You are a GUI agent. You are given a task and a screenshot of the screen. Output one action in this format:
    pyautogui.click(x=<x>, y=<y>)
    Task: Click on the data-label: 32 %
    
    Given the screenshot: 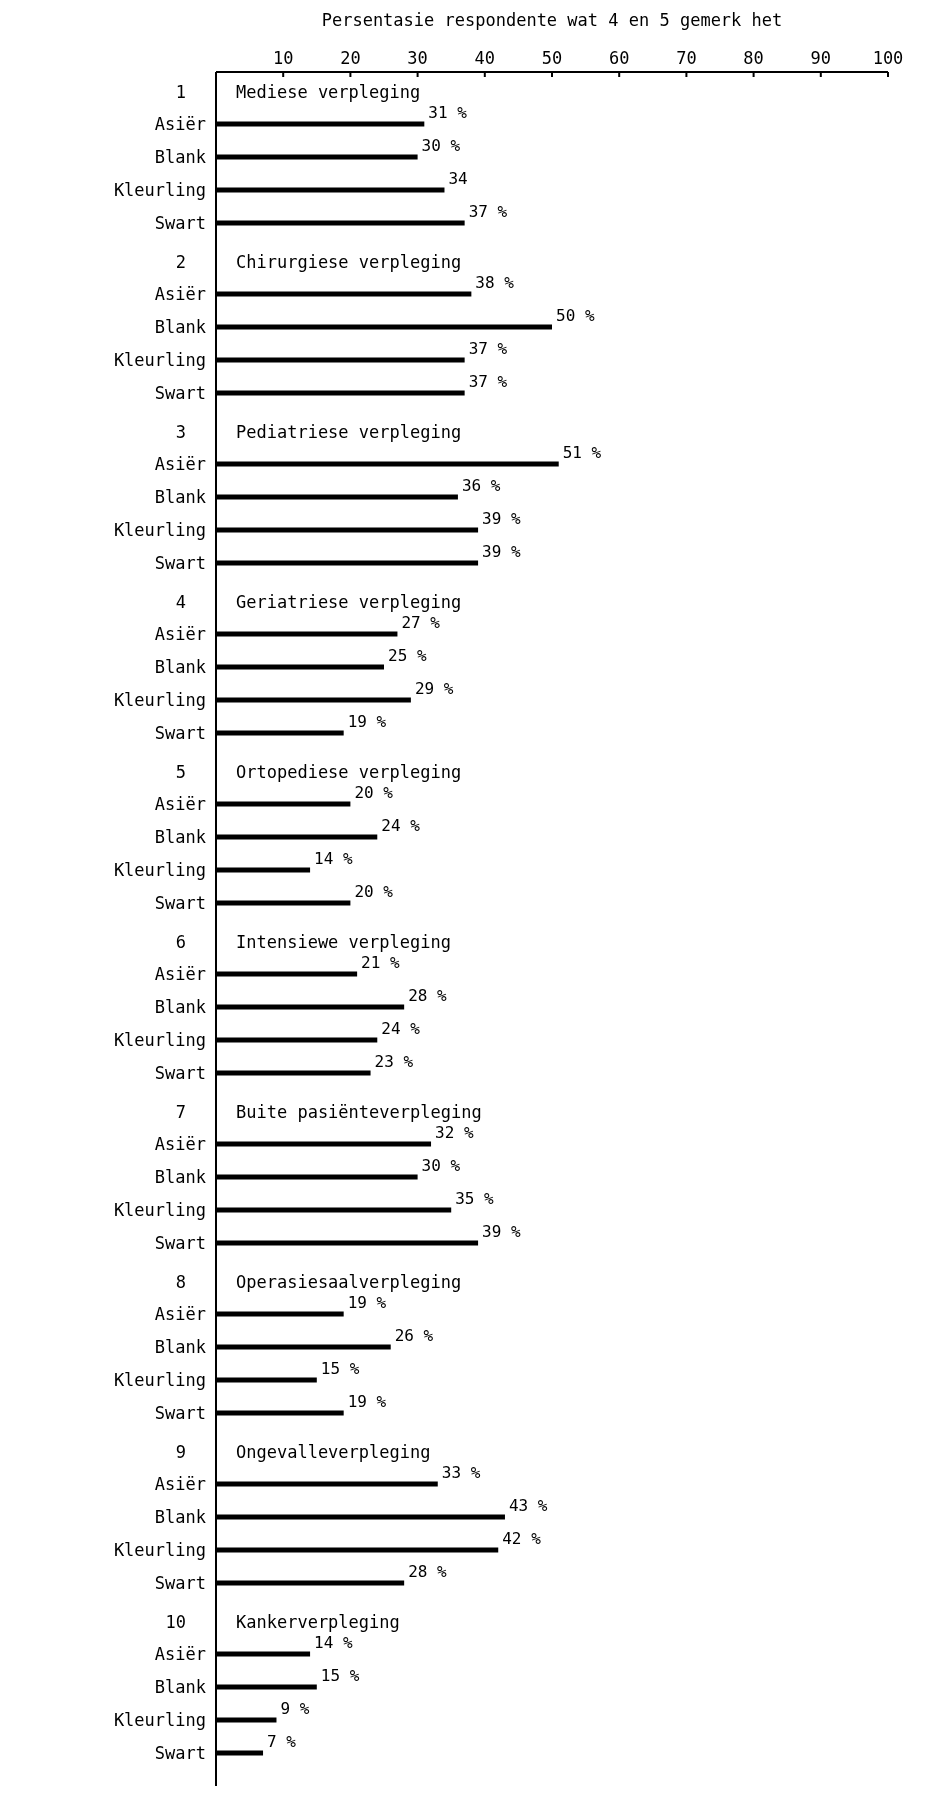 What is the action you would take?
    pyautogui.click(x=454, y=1132)
    